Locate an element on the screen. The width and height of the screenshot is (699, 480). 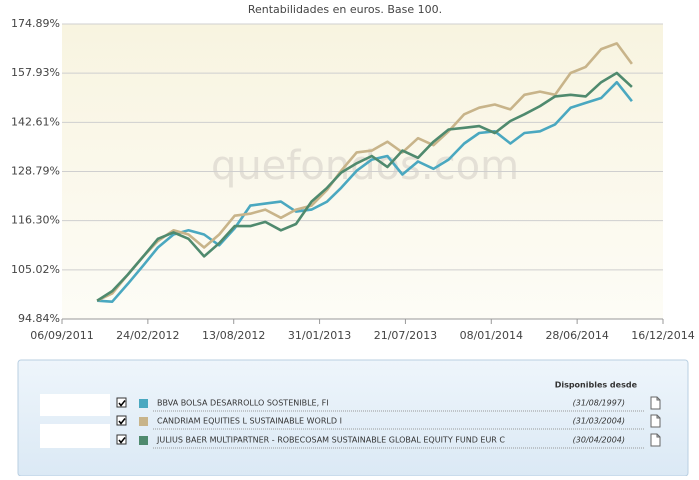
x-tick-label: 24/02/2012 is located at coordinates (147, 335).